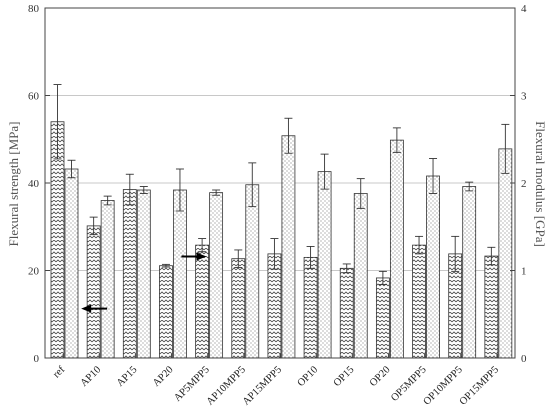 Image resolution: width=550 pixels, height=413 pixels. What do you see at coordinates (34, 97) in the screenshot?
I see `y-tick-label: 60` at bounding box center [34, 97].